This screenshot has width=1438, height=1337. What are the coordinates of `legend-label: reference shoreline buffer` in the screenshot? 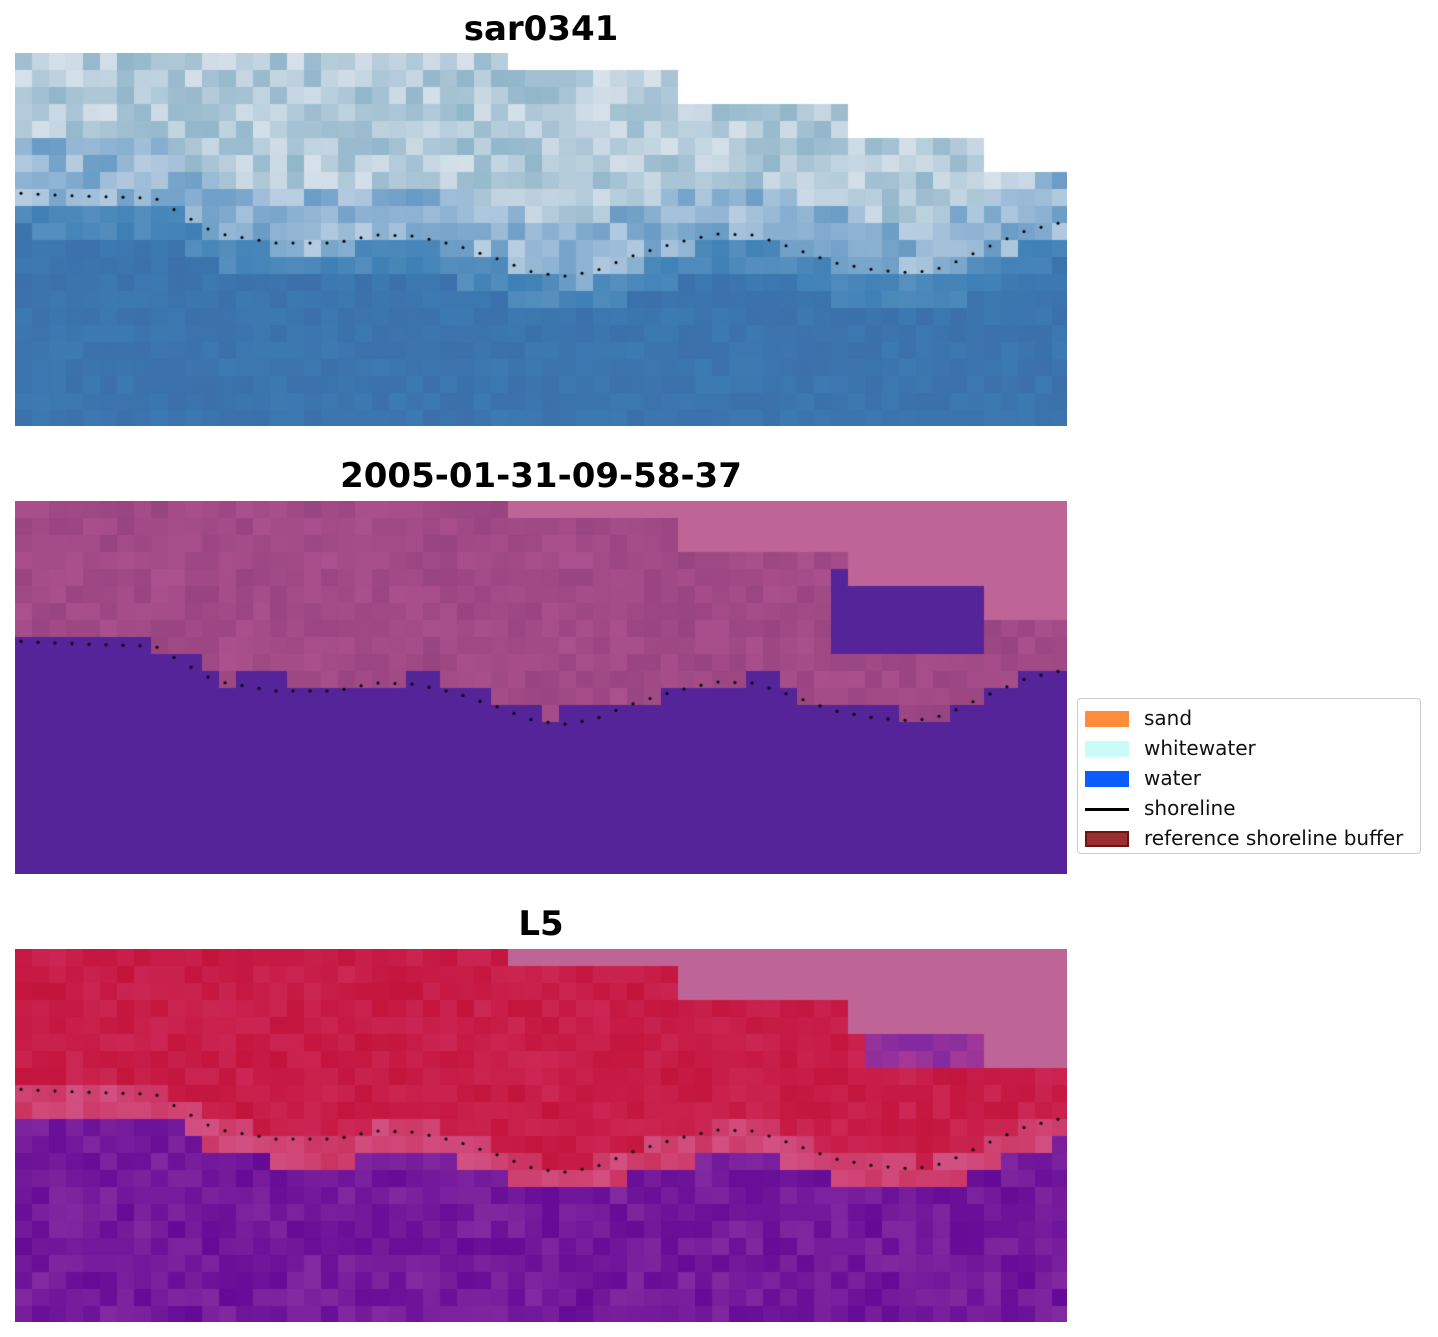 It's located at (1274, 838).